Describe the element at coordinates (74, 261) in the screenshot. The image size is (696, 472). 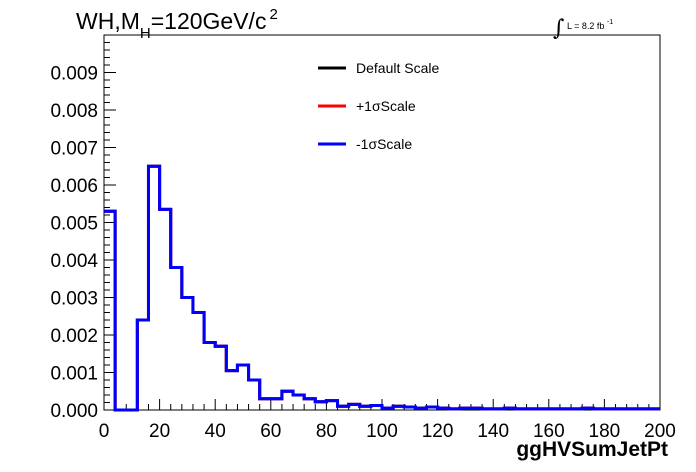
I see `y-tick-label: 0.004` at that location.